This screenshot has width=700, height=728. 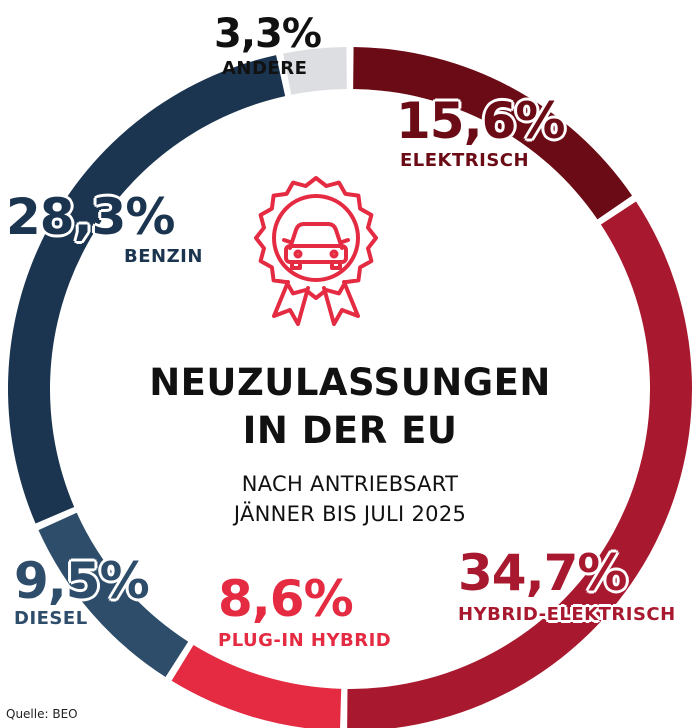 I want to click on chart-title-line-1: NEUZULASSUNGEN, so click(x=350, y=382).